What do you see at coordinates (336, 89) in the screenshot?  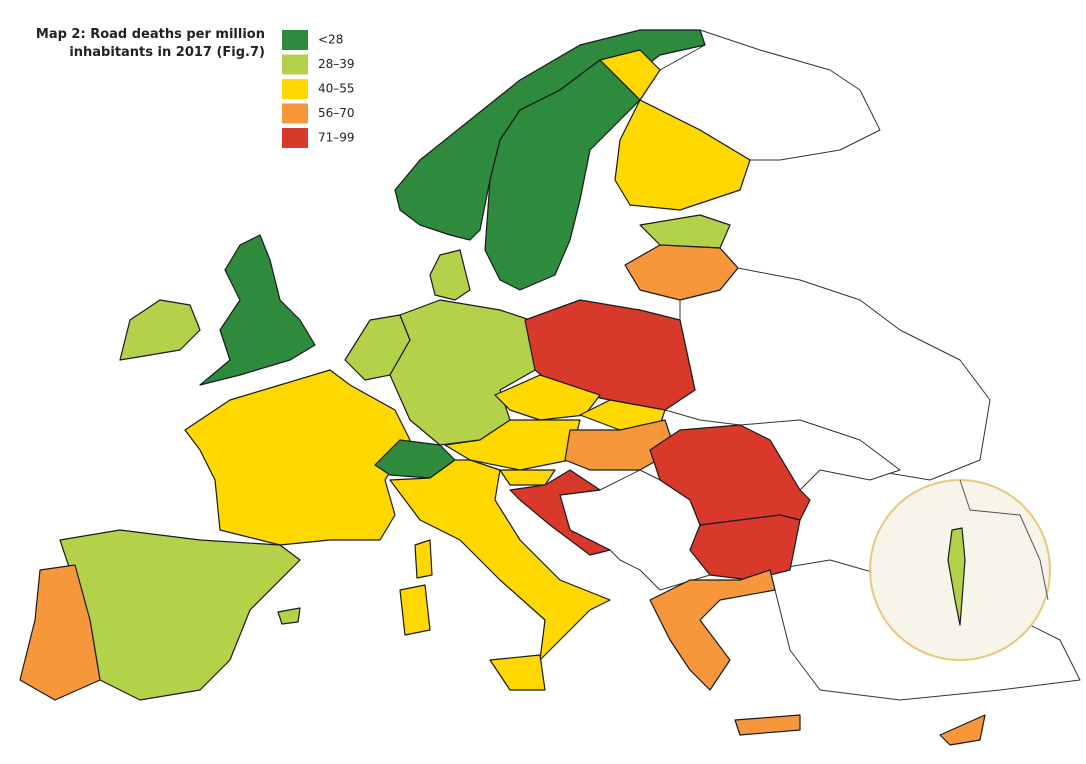 I see `legend-label: 40–55` at bounding box center [336, 89].